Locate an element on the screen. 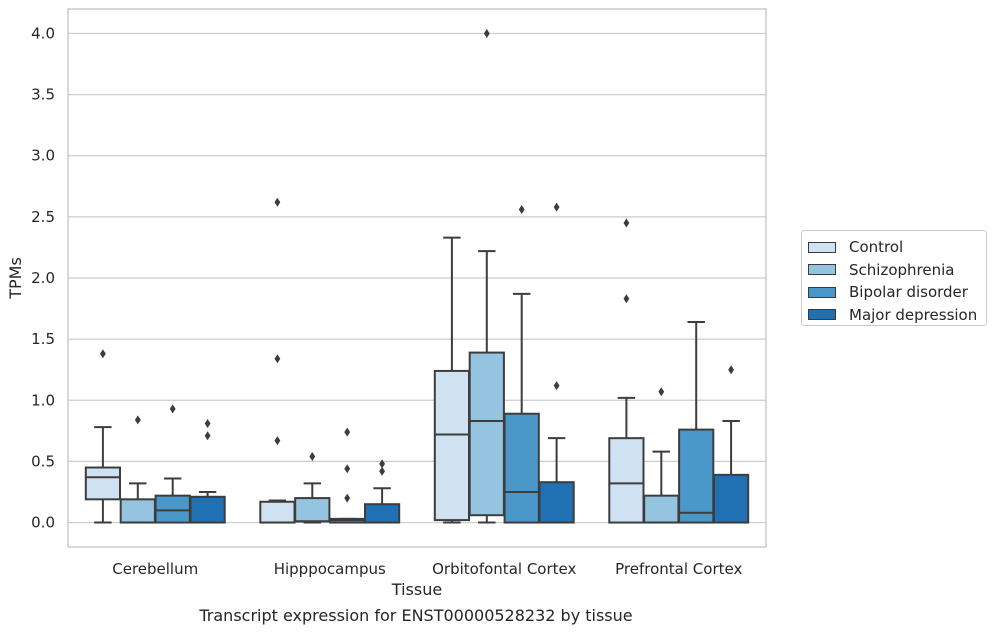  legend-item: Schizophrenia is located at coordinates (897, 270).